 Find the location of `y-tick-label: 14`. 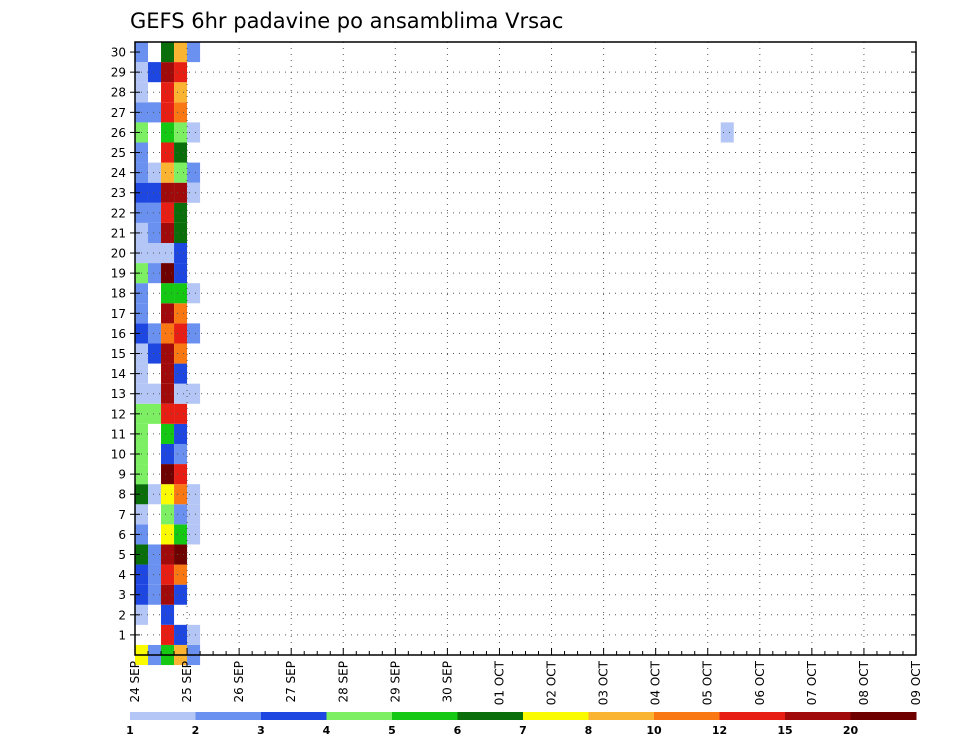

y-tick-label: 14 is located at coordinates (118, 374).